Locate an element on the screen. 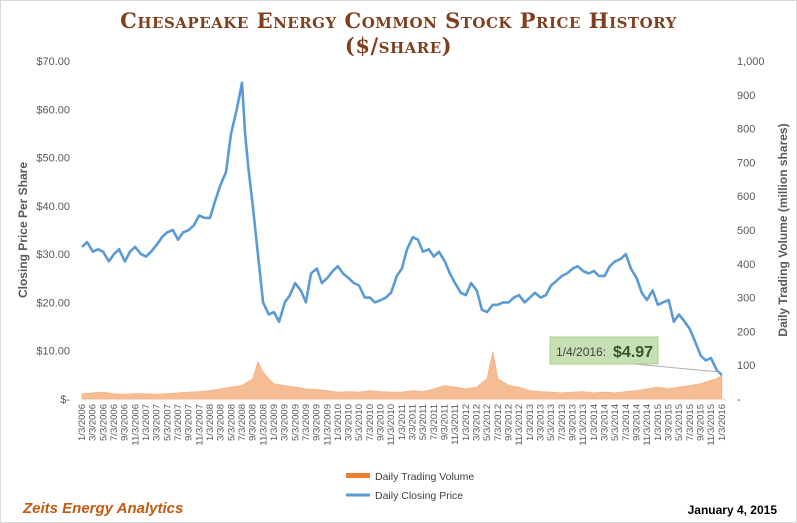 This screenshot has width=797, height=523. y2-tick-label: 700 is located at coordinates (746, 163).